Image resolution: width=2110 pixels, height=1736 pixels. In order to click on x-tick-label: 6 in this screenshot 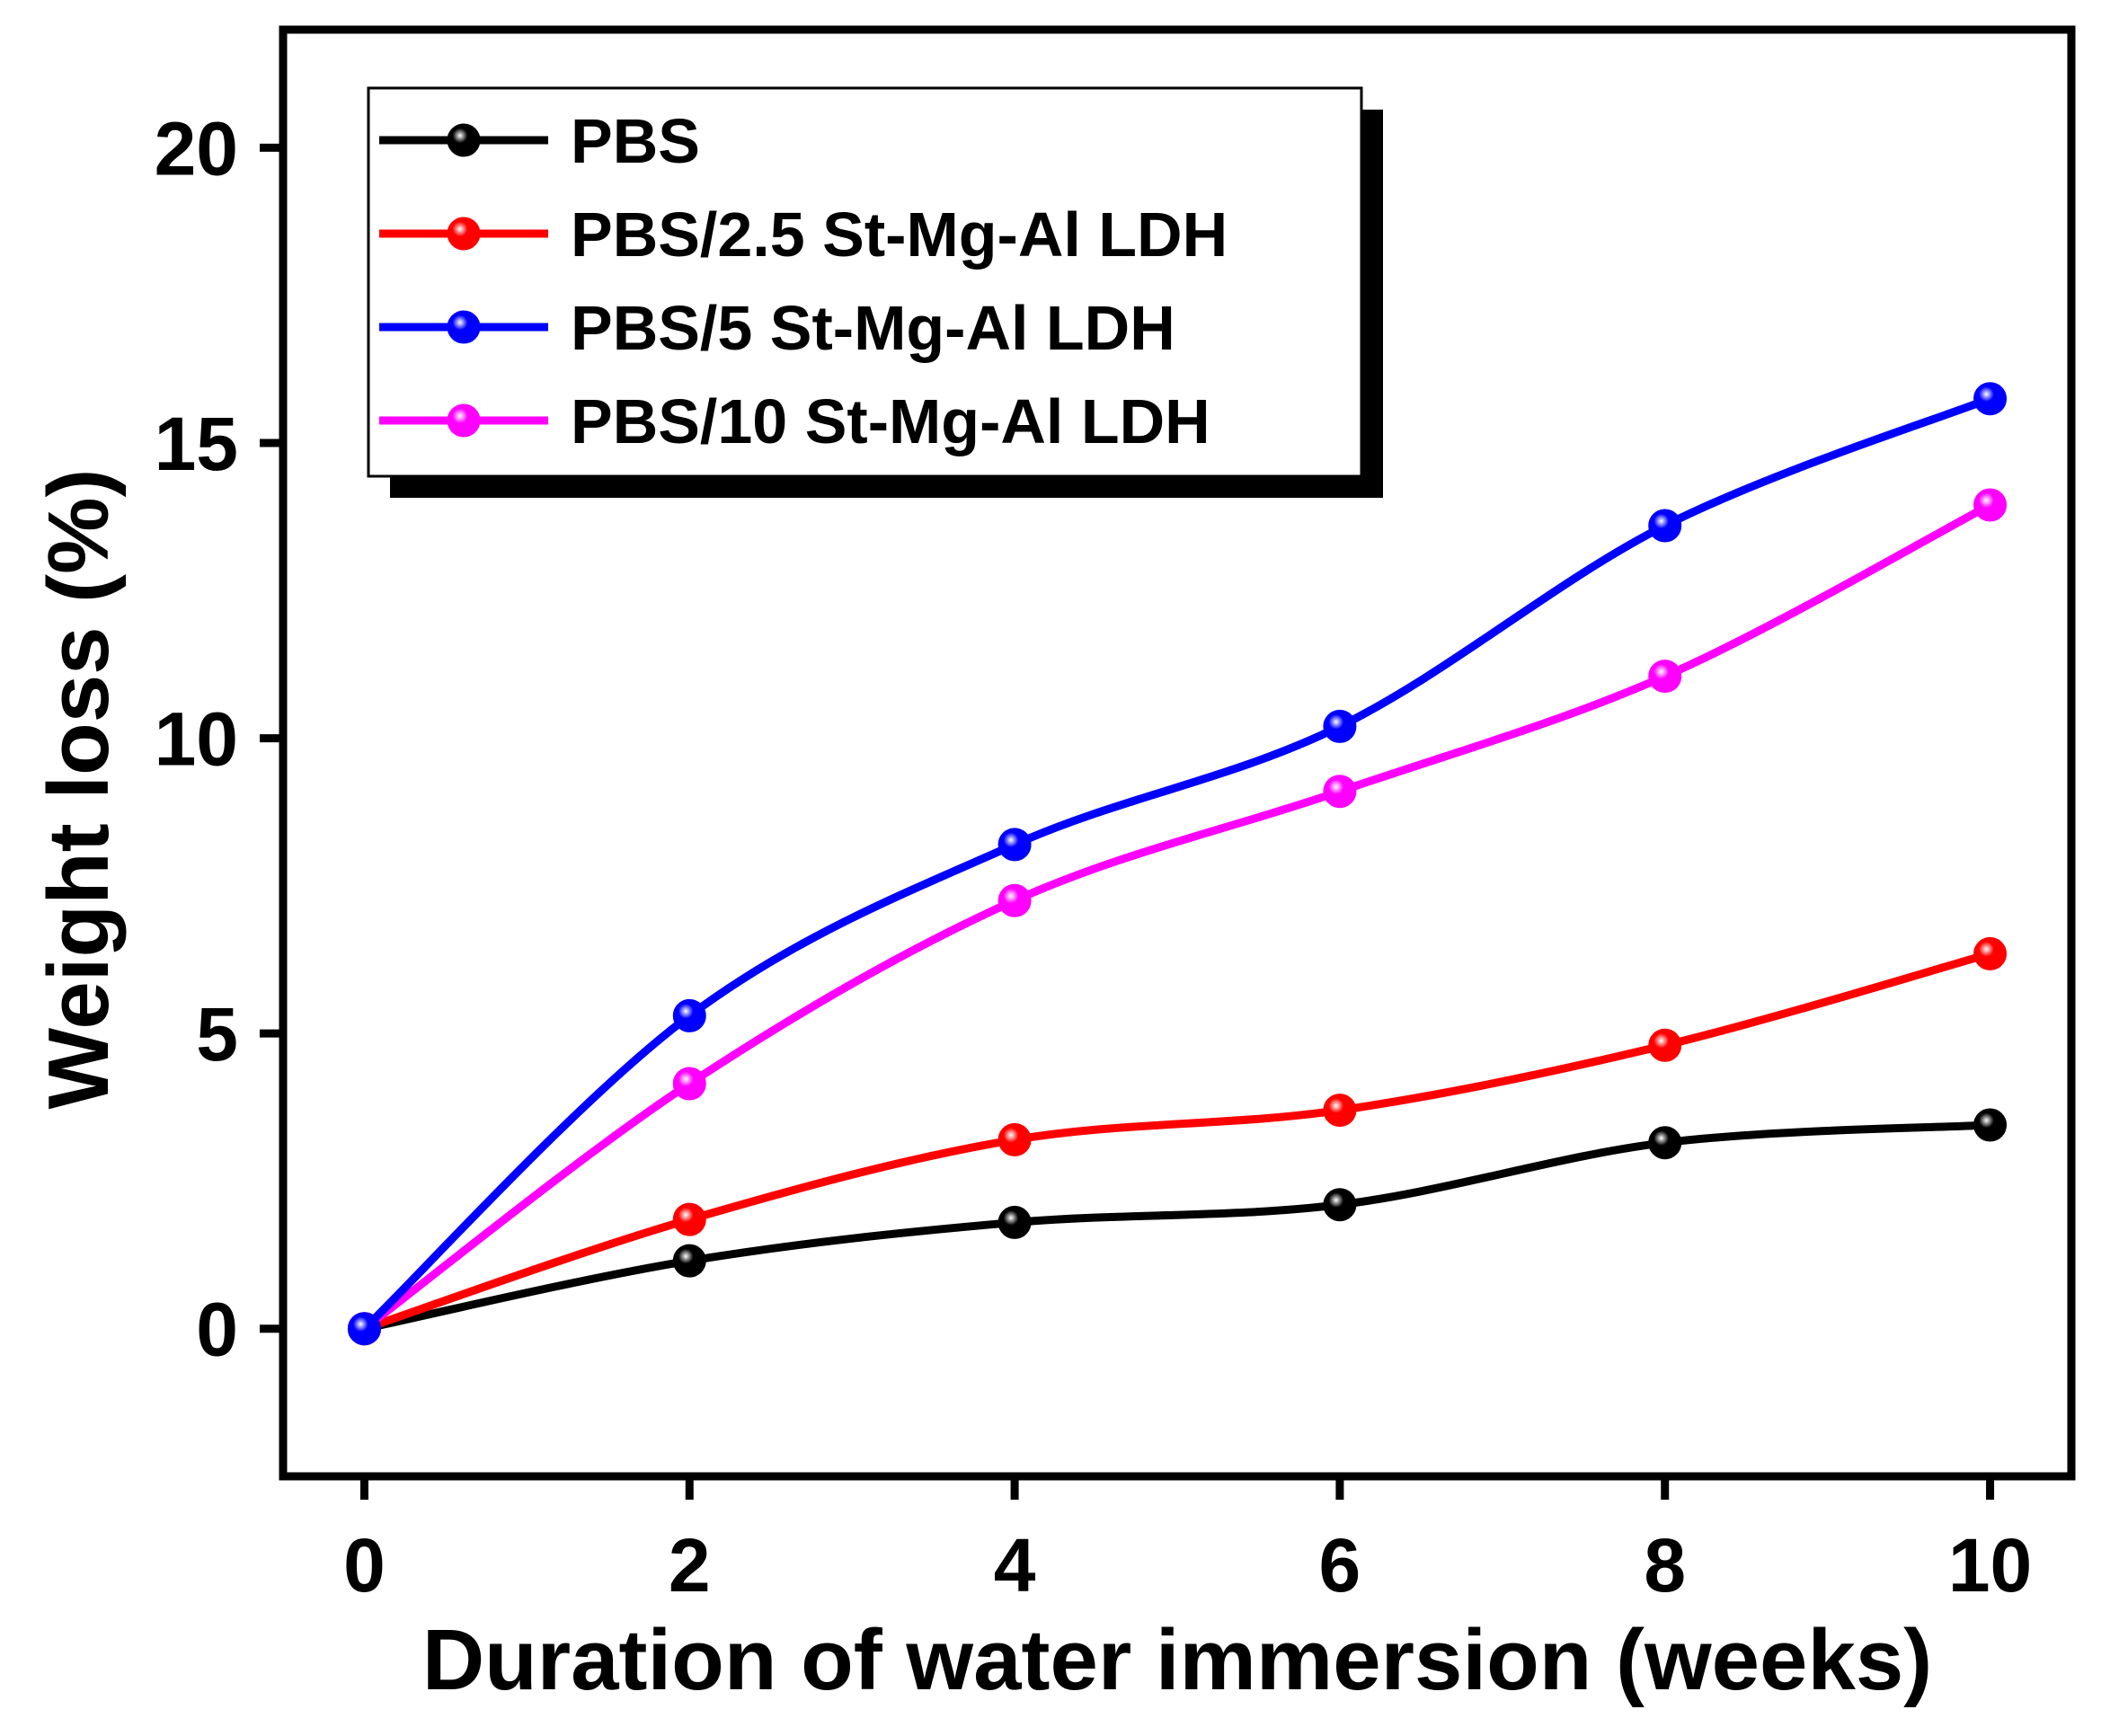, I will do `click(1340, 1565)`.